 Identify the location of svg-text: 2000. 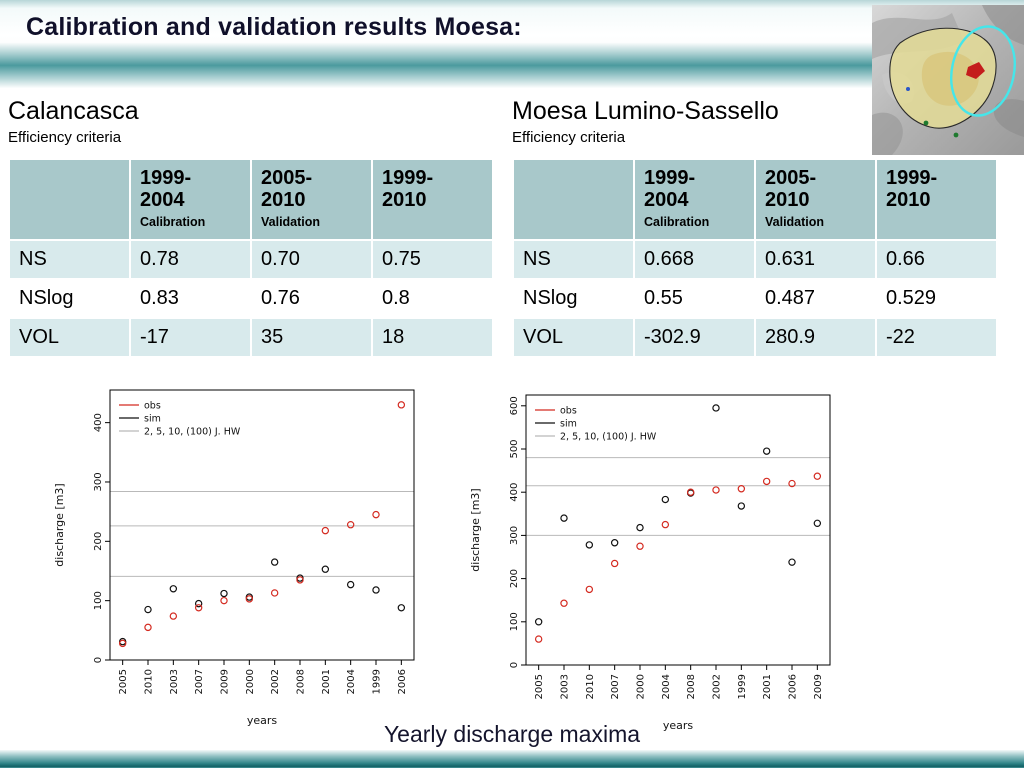
(641, 686).